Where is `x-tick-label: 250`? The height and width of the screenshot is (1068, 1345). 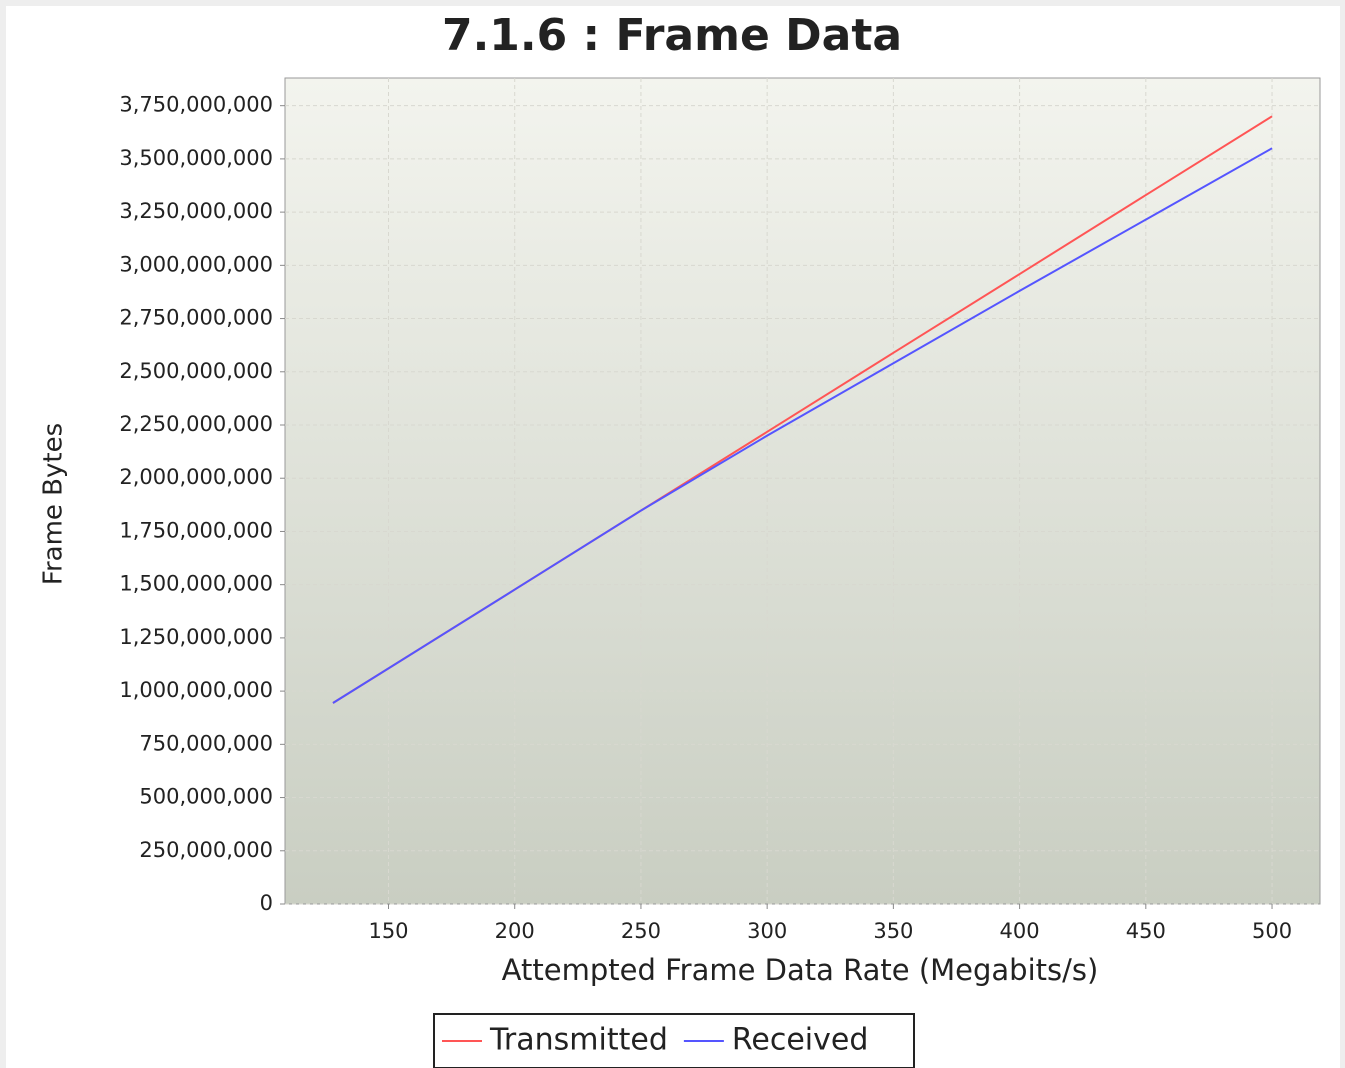 x-tick-label: 250 is located at coordinates (641, 931).